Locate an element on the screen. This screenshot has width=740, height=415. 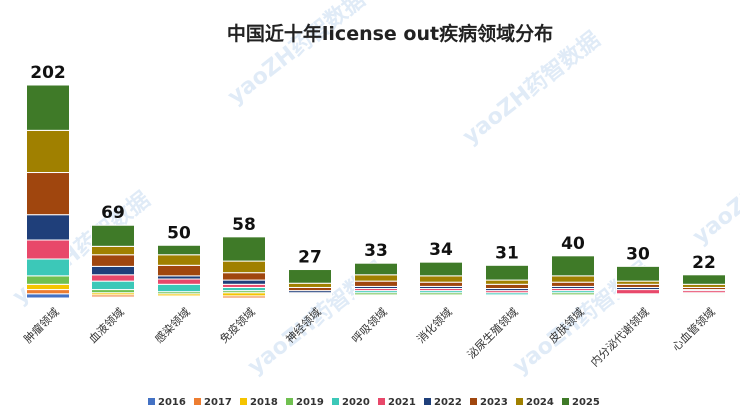
category-label: 呼吸领域 is located at coordinates (369, 326).